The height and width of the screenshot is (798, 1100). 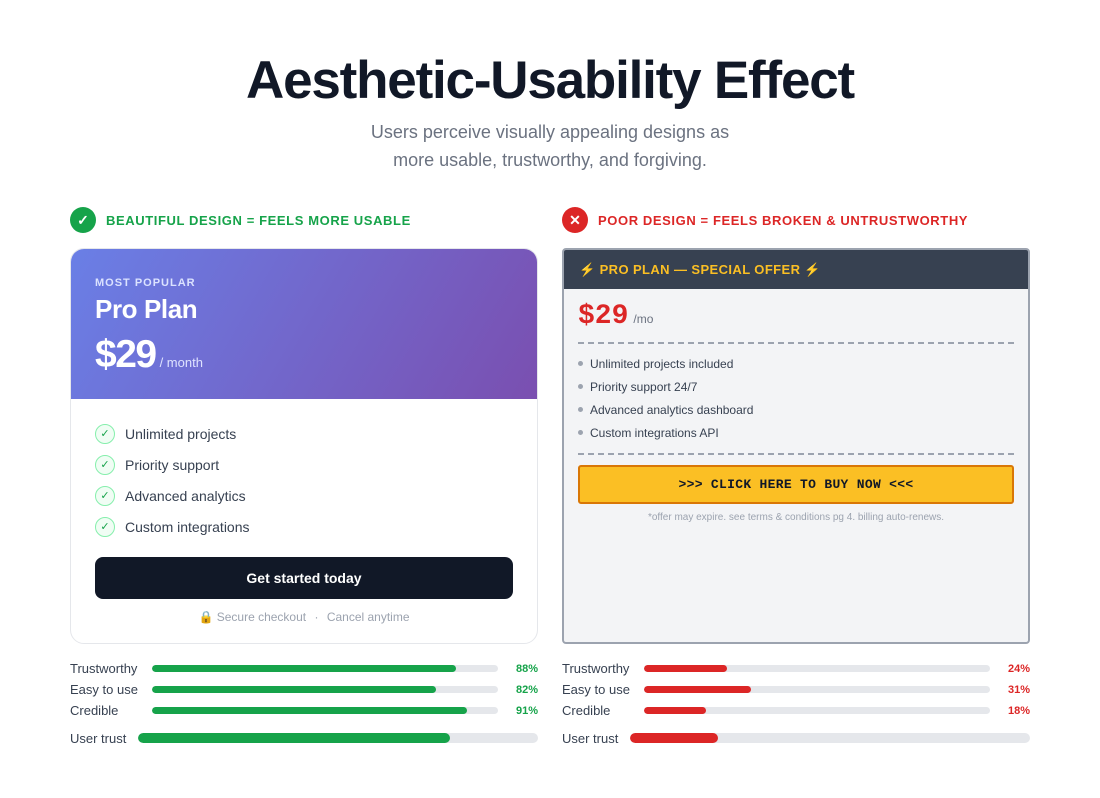 I want to click on feature-item: Advanced analytics dashboard, so click(x=796, y=409).